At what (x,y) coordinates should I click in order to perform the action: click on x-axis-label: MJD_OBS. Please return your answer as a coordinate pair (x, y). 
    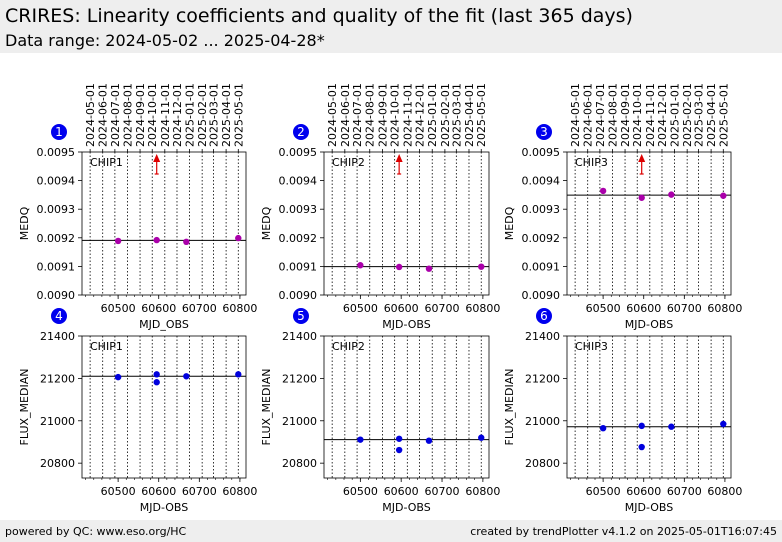
    Looking at the image, I should click on (164, 324).